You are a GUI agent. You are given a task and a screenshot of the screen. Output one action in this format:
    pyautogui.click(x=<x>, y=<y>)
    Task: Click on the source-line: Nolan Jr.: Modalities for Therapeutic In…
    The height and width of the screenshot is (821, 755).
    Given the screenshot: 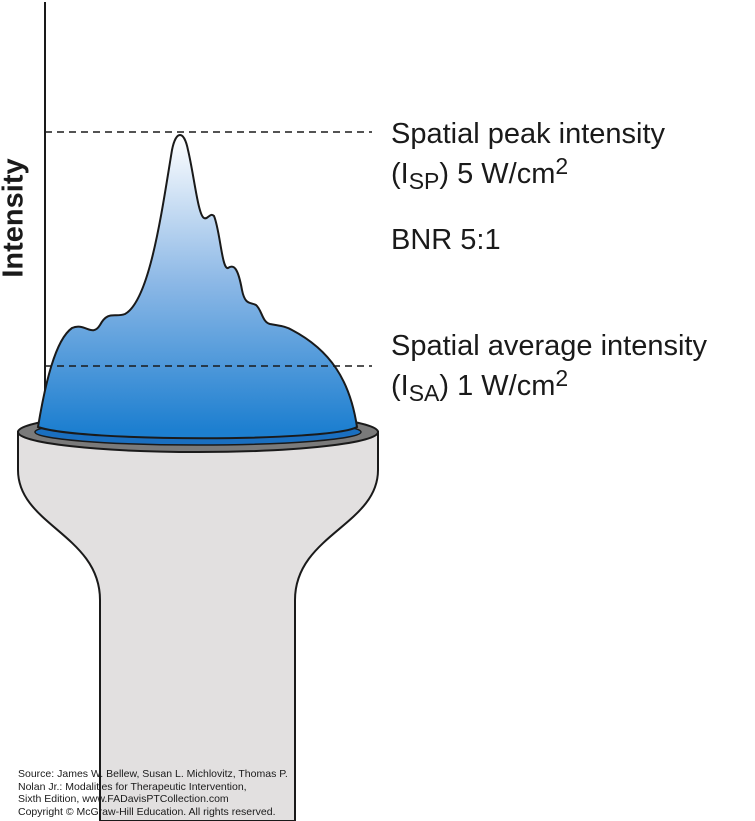 What is the action you would take?
    pyautogui.click(x=132, y=786)
    